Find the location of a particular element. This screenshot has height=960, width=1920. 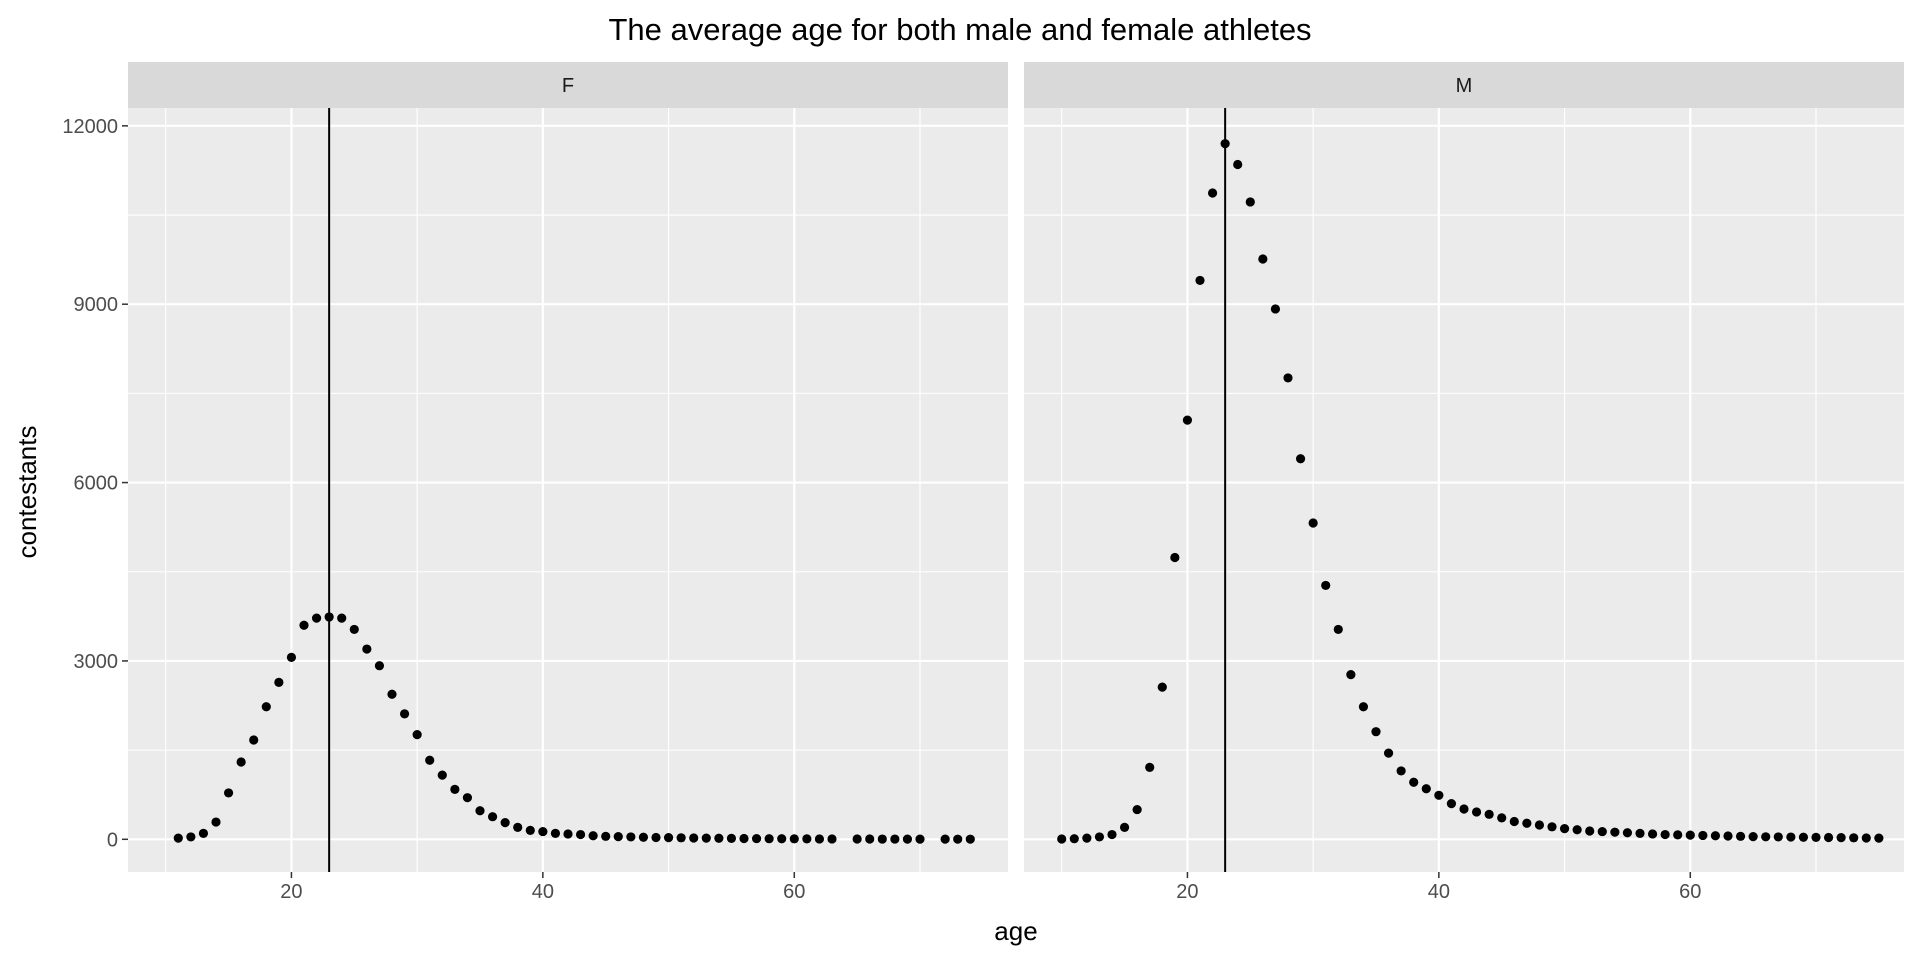

y-axis: 0 3000 6000 9000 12000 is located at coordinates (95, 483).